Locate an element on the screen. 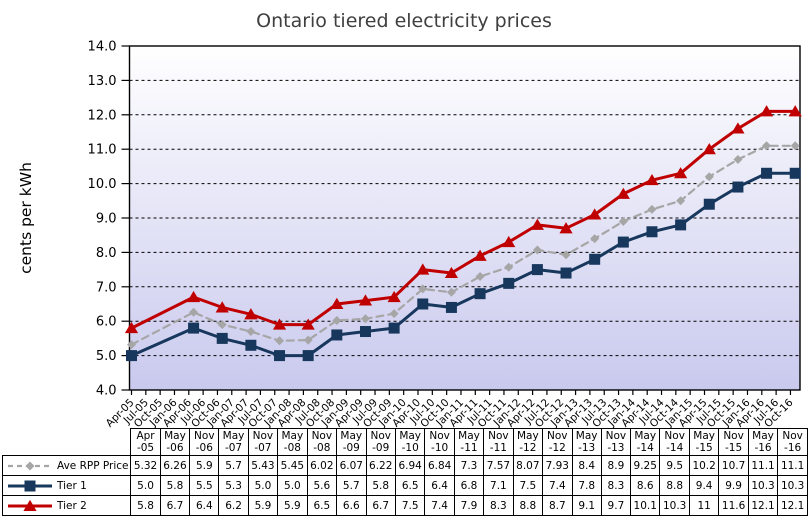 The height and width of the screenshot is (520, 808). value-cell: 6.2 is located at coordinates (233, 505).